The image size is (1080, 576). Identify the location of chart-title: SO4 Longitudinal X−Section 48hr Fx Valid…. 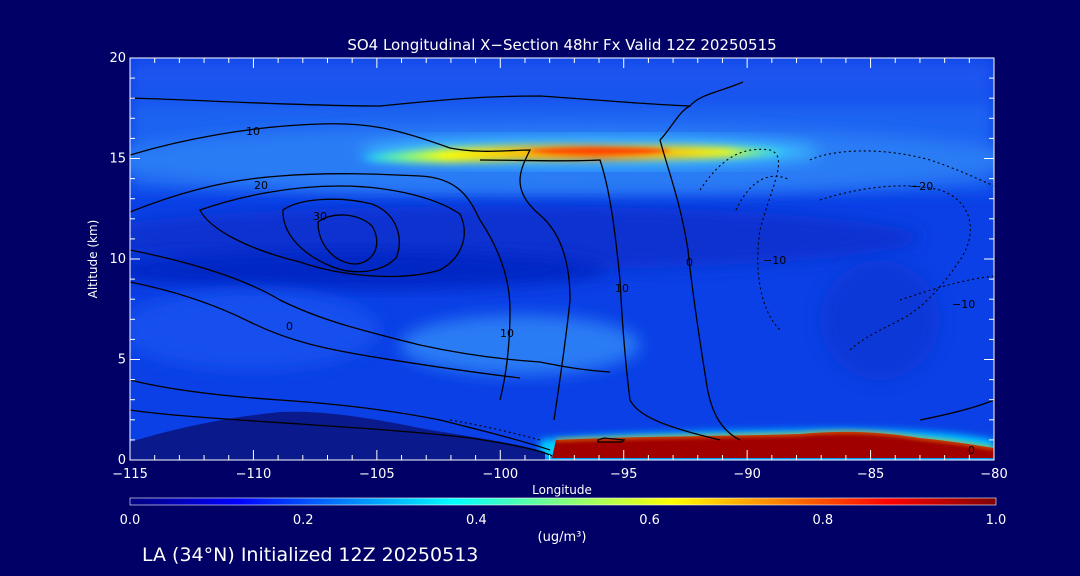
(561, 45).